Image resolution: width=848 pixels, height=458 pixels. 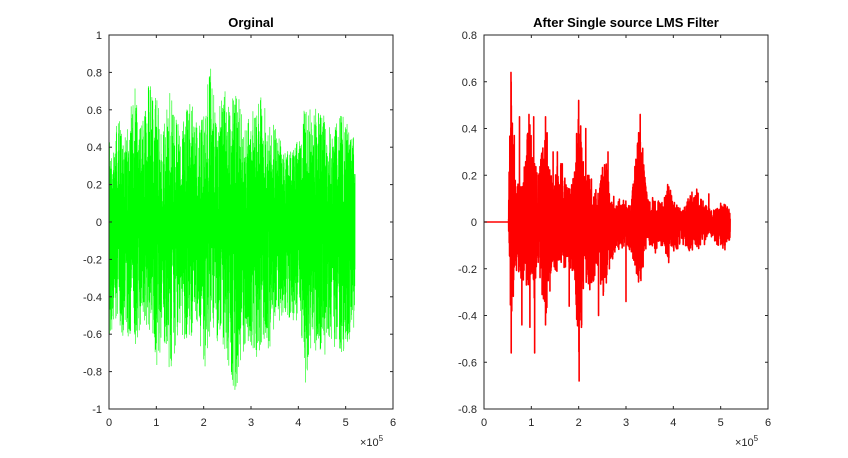 I want to click on x-exponent-base-lms-filter: ×10, so click(x=744, y=443).